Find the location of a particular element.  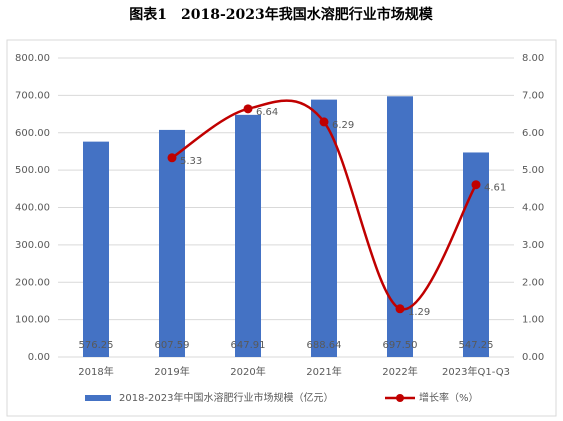

y-tick-label: 800.00 is located at coordinates (32, 58).